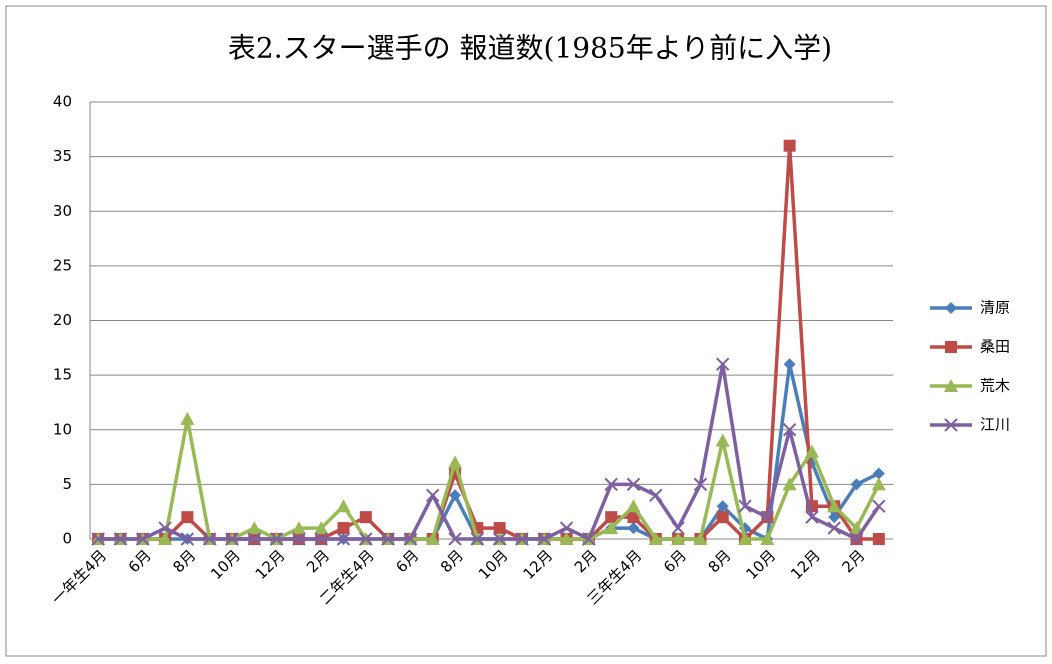 Image resolution: width=1052 pixels, height=664 pixels. What do you see at coordinates (62, 211) in the screenshot?
I see `y-tick-label: 30` at bounding box center [62, 211].